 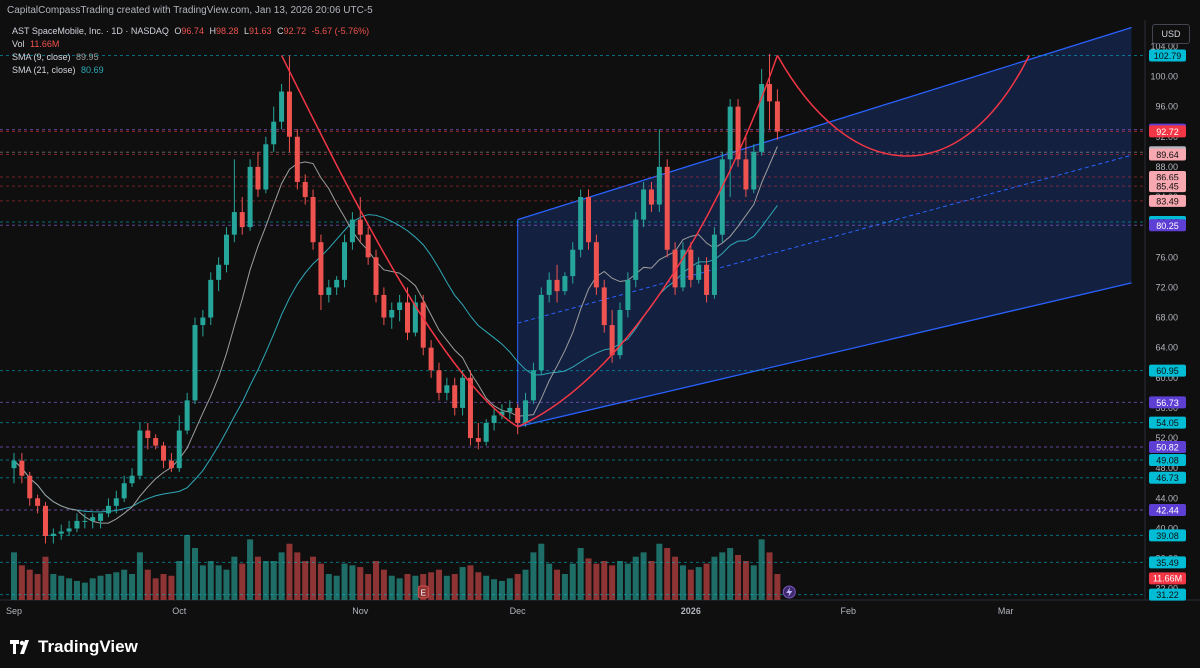 I want to click on close-value: 92.72, so click(x=295, y=31).